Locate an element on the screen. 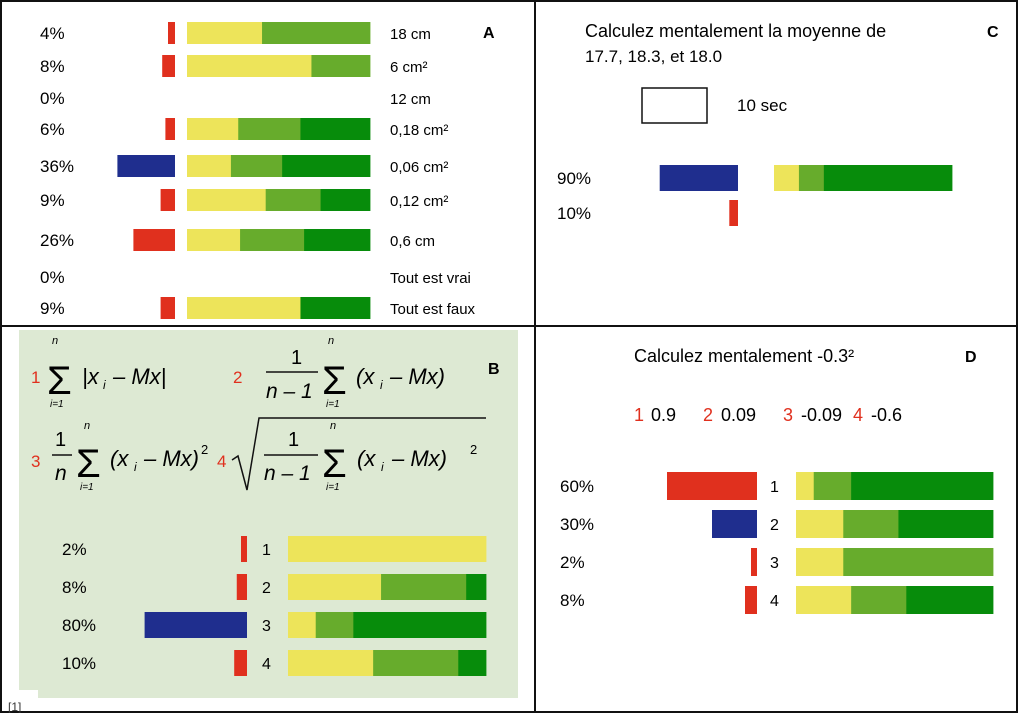 The width and height of the screenshot is (1018, 718). option-1-value: 0.9 is located at coordinates (663, 415).